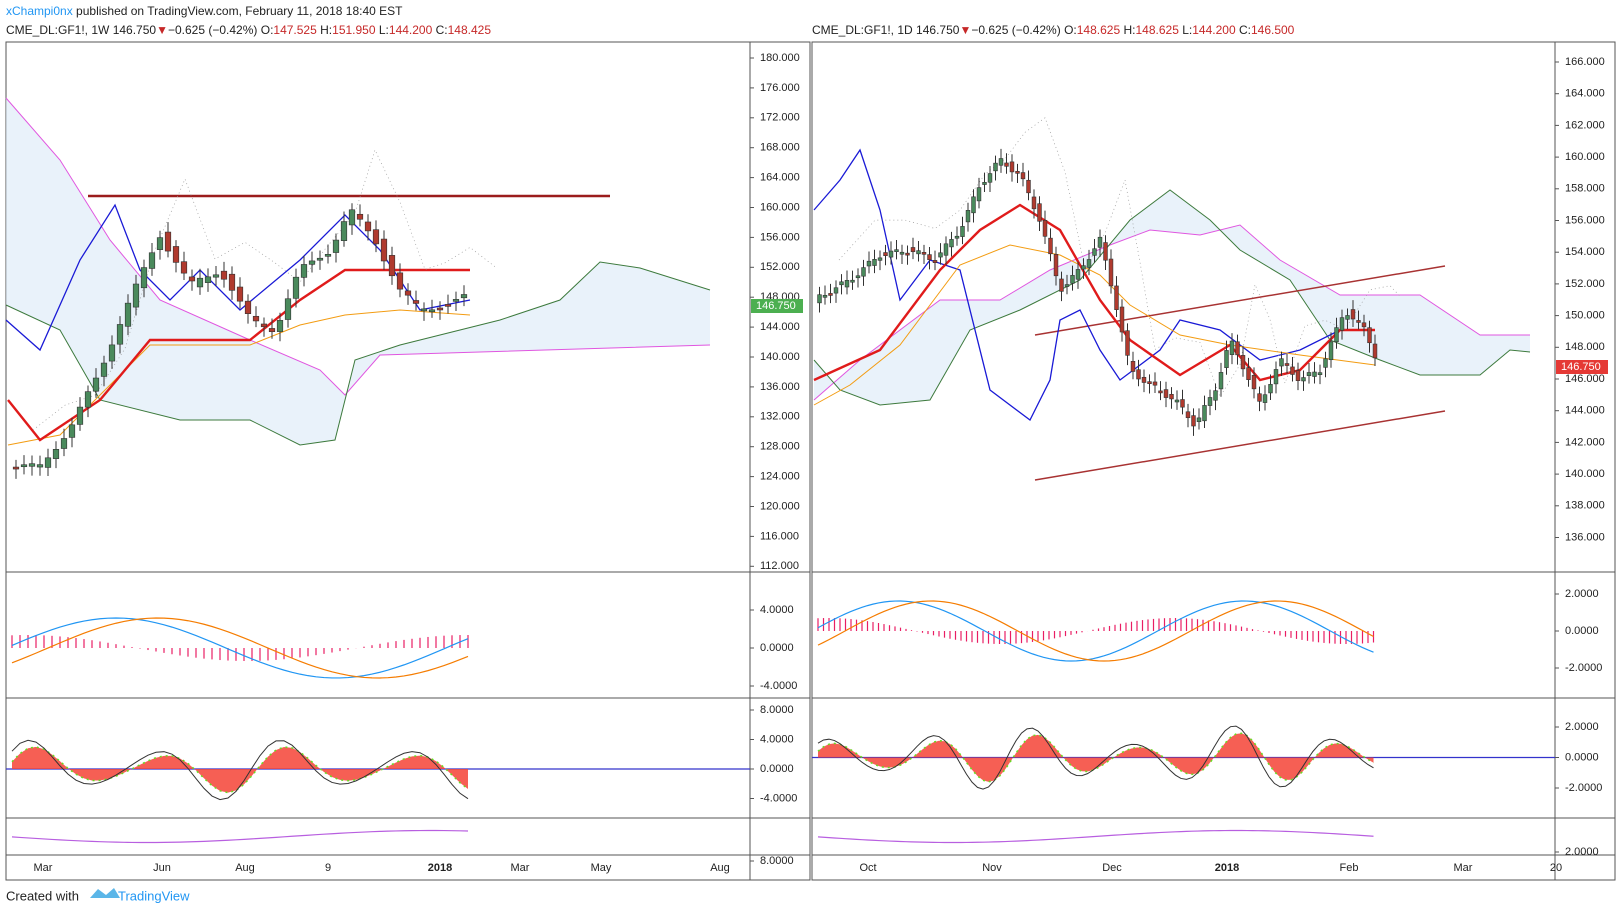 This screenshot has width=1621, height=915. What do you see at coordinates (780, 327) in the screenshot?
I see `y-tick-label: 144.000` at bounding box center [780, 327].